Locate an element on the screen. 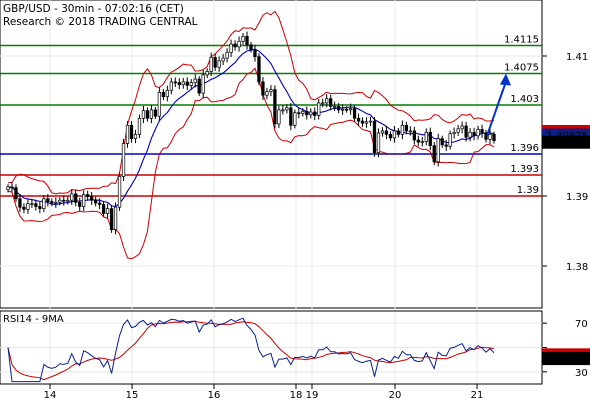 This screenshot has width=590, height=400. forecast-arrow is located at coordinates (498, 105).